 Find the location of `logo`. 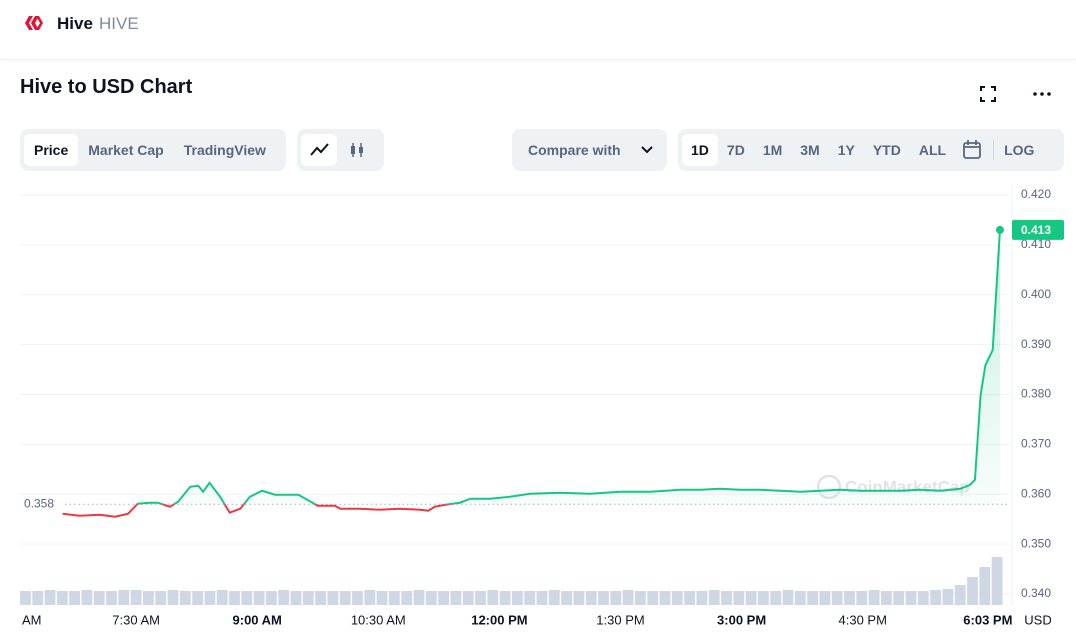

logo is located at coordinates (34, 23).